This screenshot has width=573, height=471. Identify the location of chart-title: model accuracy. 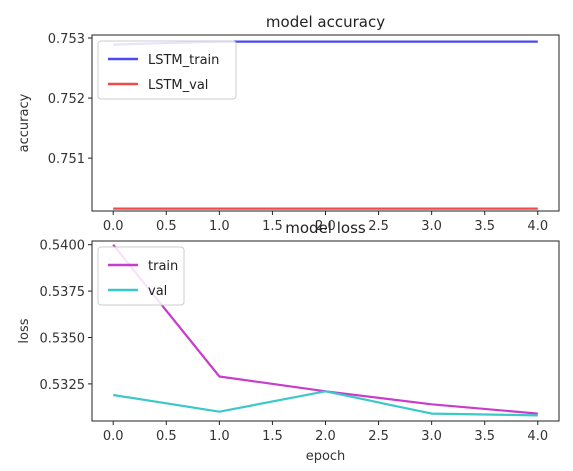
(325, 22).